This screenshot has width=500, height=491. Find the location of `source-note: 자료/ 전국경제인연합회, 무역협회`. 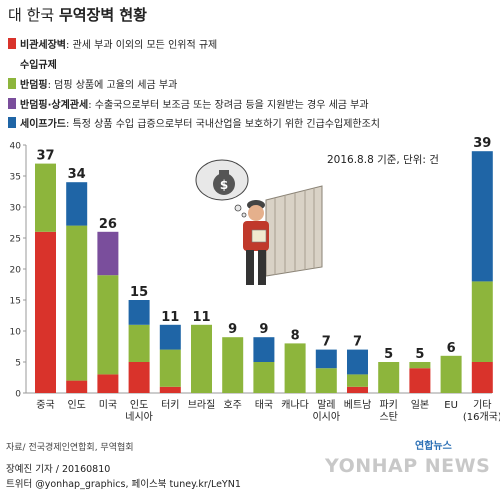

source-note: 자료/ 전국경제인연합회, 무역협회 is located at coordinates (70, 448).